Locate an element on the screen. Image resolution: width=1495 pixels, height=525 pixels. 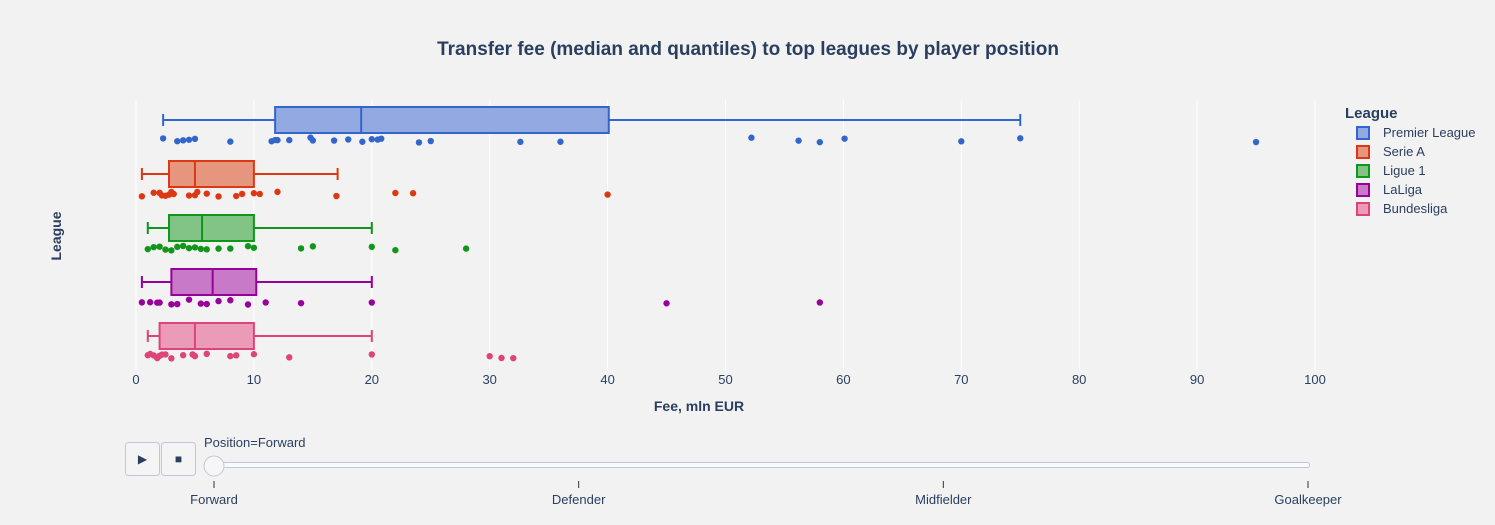
x-axis-label: Fee, mln EUR is located at coordinates (699, 406).